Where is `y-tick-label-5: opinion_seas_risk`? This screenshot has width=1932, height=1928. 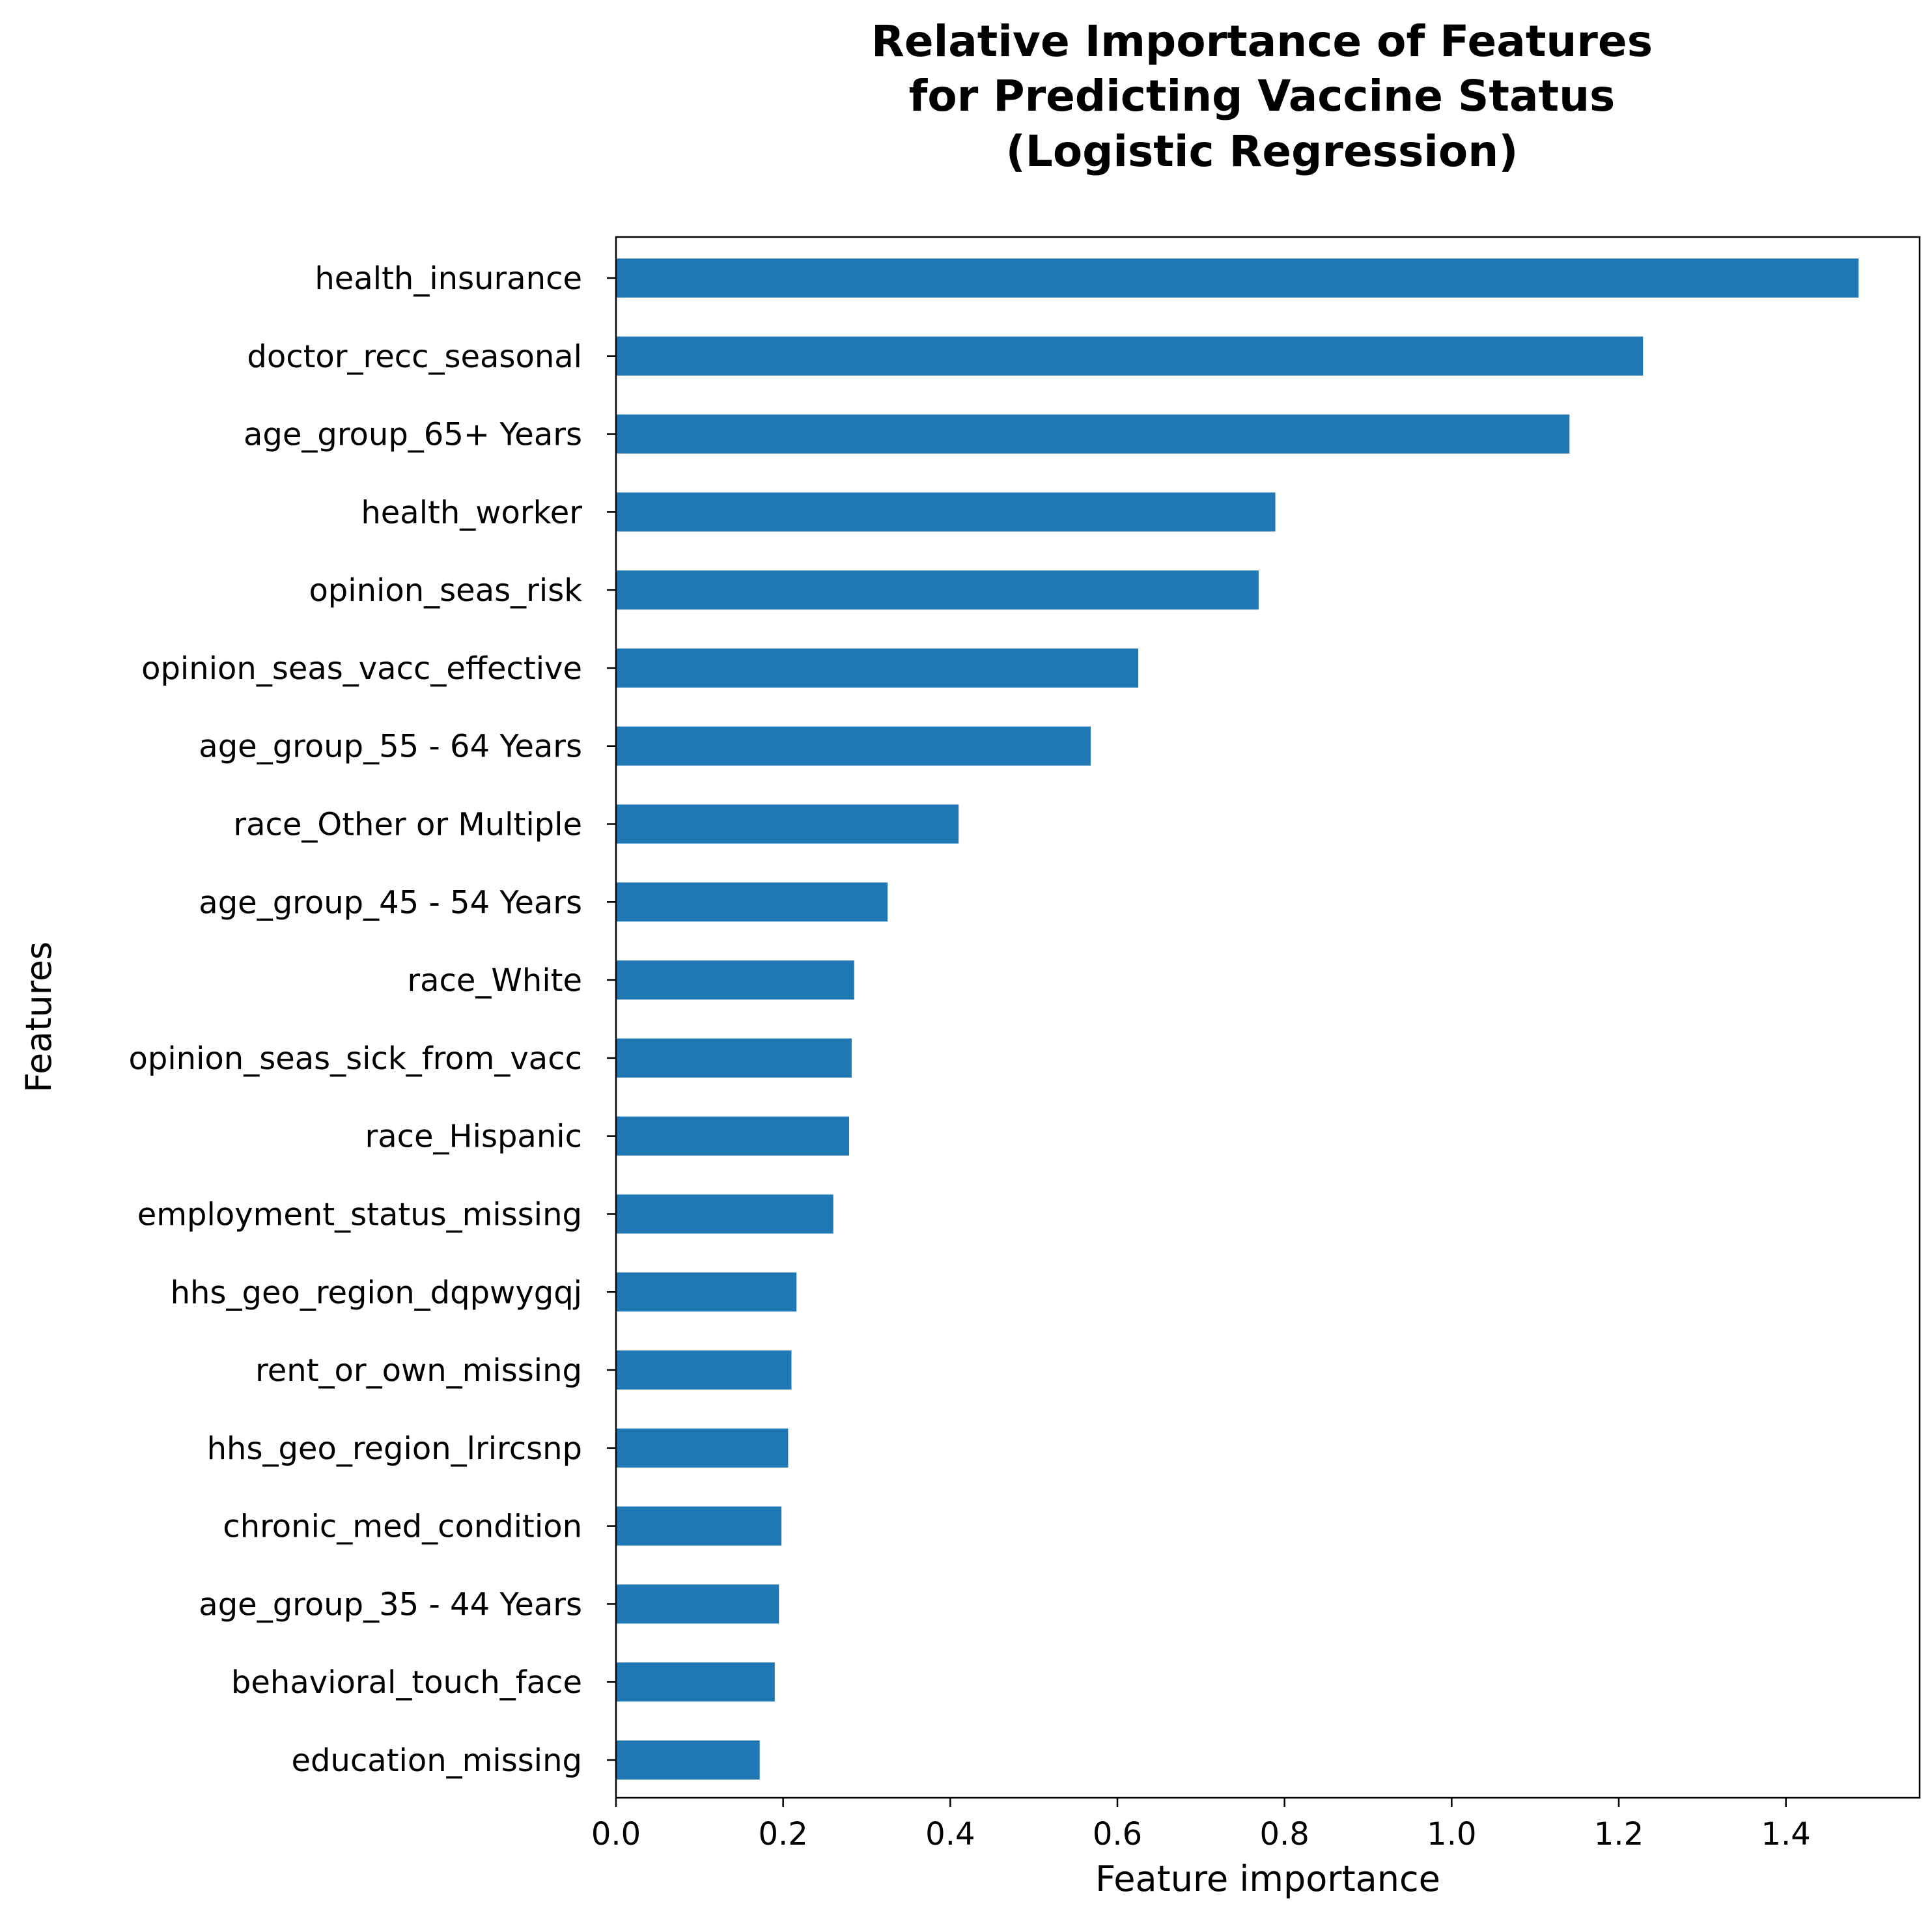
y-tick-label-5: opinion_seas_risk is located at coordinates (446, 590).